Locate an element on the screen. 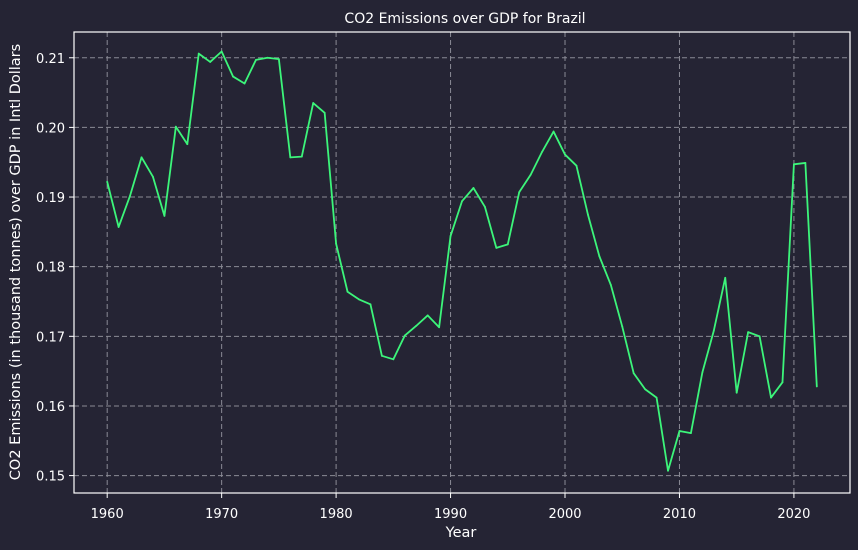  y-axis-ticks: 0.15 0.16 0.17 0.18 0.19 0.20 0.21 is located at coordinates (55, 268).